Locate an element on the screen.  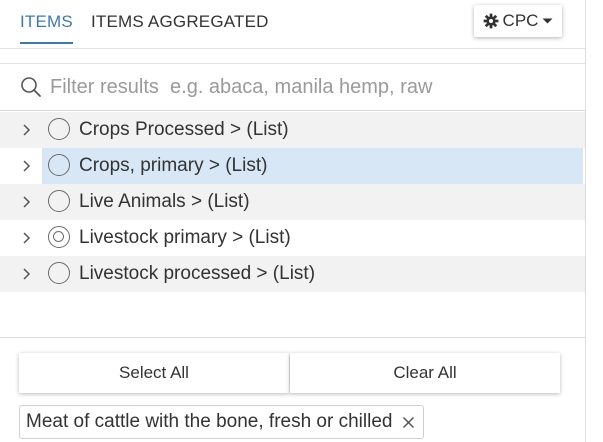
tree-row-livestock-processed: Livestock processed > (List) is located at coordinates (292, 274).